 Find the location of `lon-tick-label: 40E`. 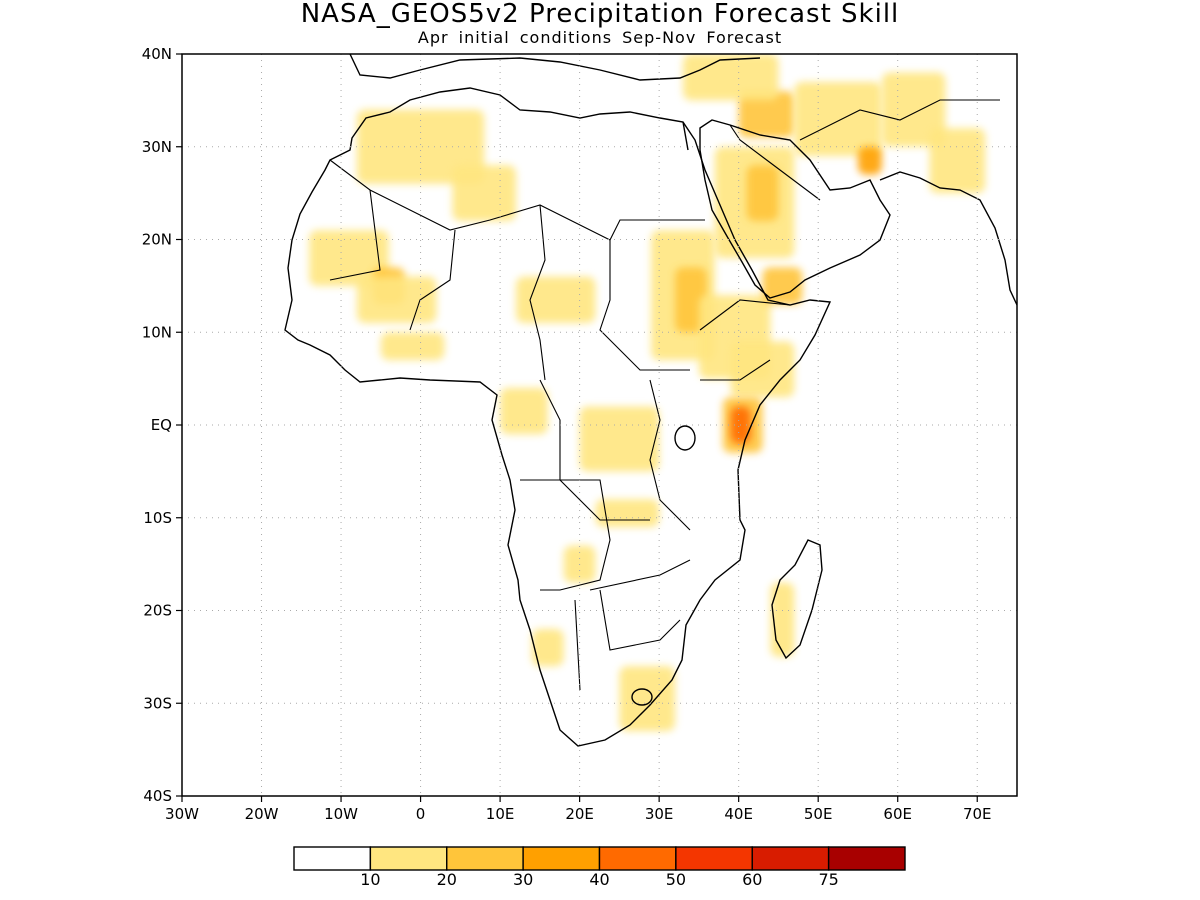

lon-tick-label: 40E is located at coordinates (738, 814).